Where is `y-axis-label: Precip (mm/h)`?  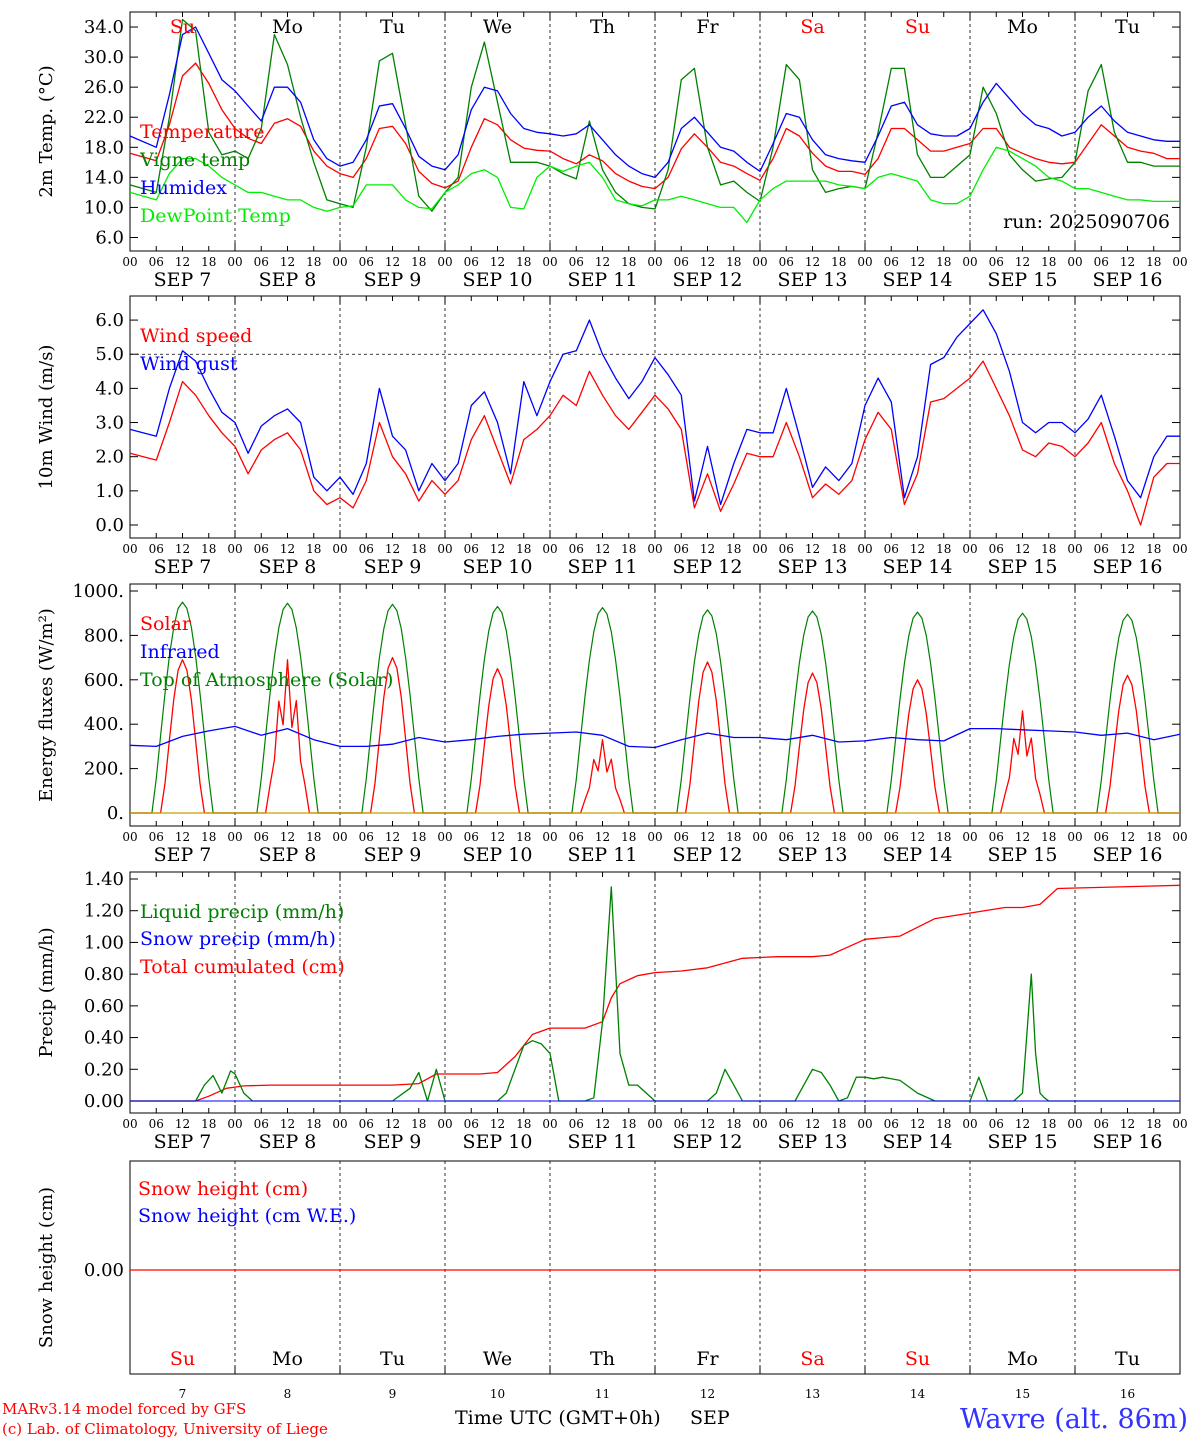
y-axis-label: Precip (mm/h) is located at coordinates (46, 992).